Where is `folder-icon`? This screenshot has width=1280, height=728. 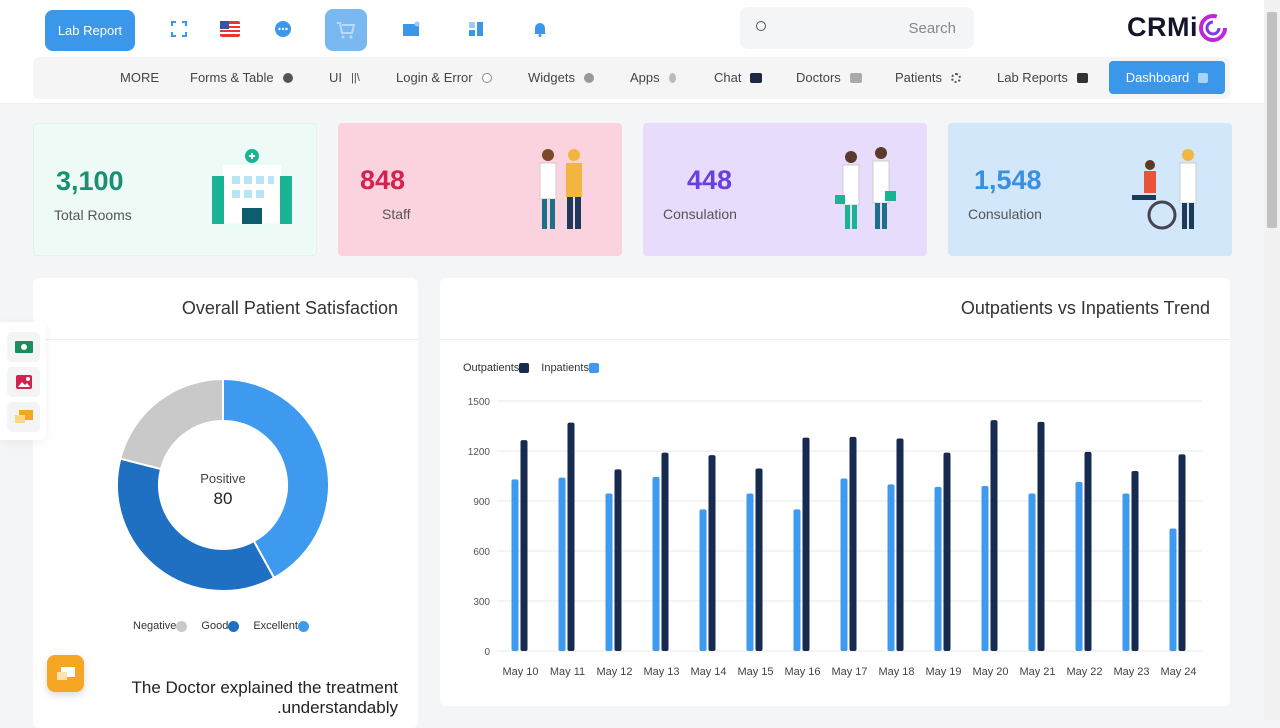 folder-icon is located at coordinates (411, 29).